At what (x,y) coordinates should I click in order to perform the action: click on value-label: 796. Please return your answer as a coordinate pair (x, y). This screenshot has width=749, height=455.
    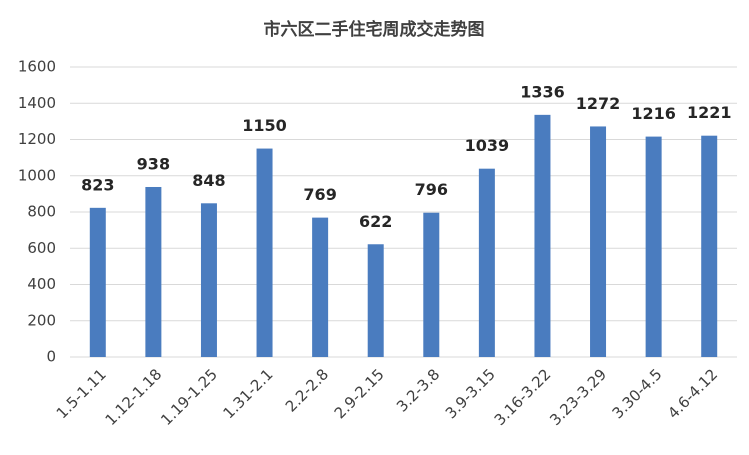
    Looking at the image, I should click on (431, 189).